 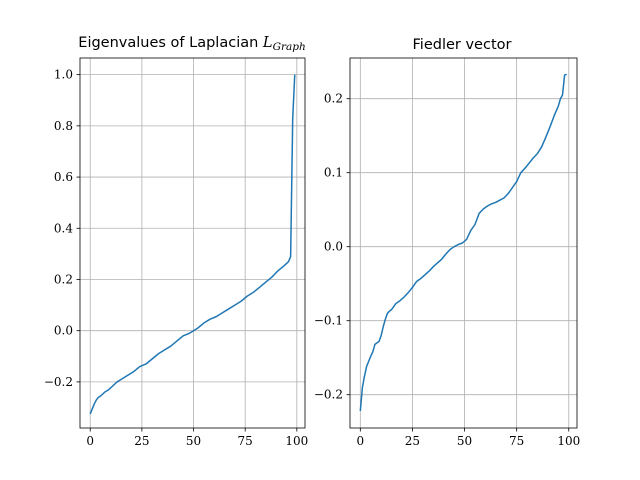 What do you see at coordinates (63, 75) in the screenshot?
I see `eigenvalues-y-tick-label: 1.0` at bounding box center [63, 75].